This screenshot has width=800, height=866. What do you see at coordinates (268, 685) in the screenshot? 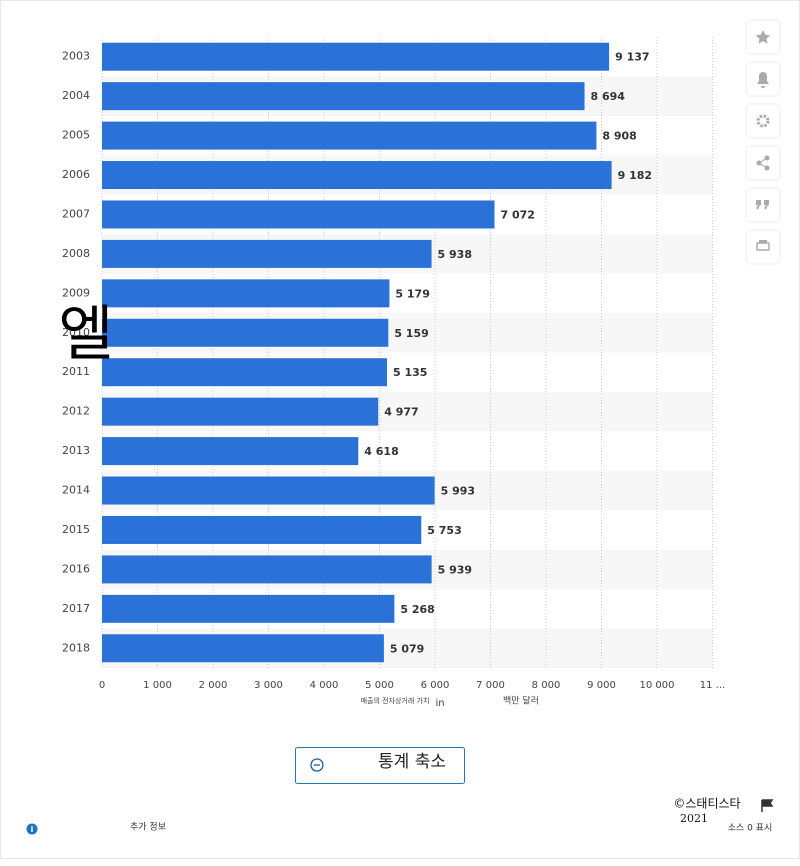
I see `x-tick-label: 3 000` at bounding box center [268, 685].